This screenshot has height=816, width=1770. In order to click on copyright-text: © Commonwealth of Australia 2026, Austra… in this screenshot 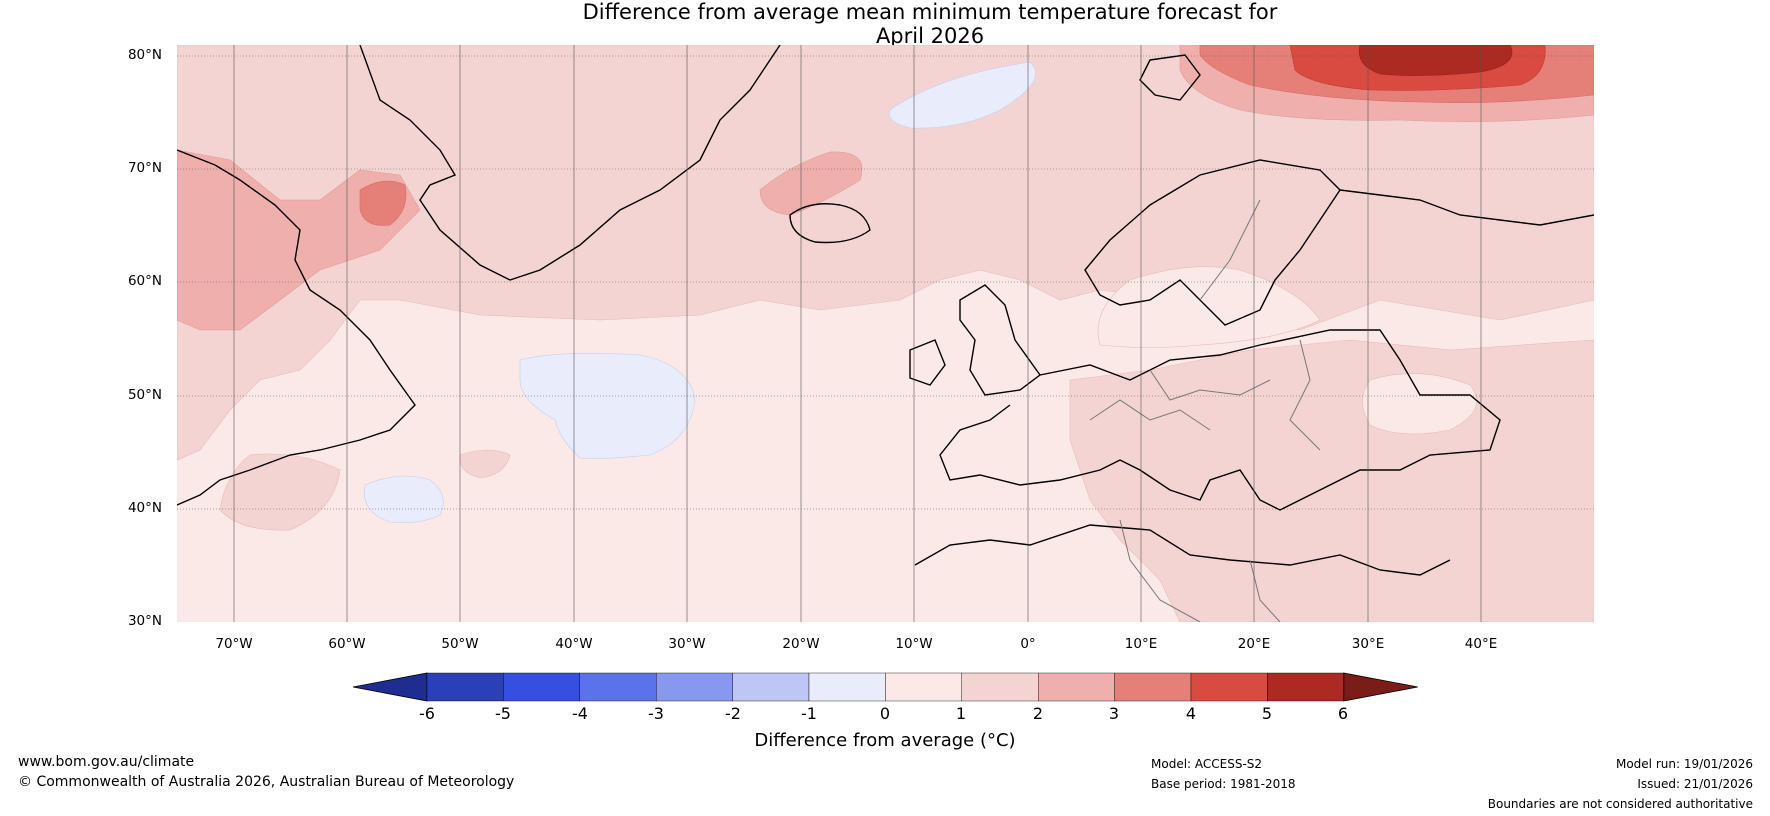, I will do `click(266, 782)`.